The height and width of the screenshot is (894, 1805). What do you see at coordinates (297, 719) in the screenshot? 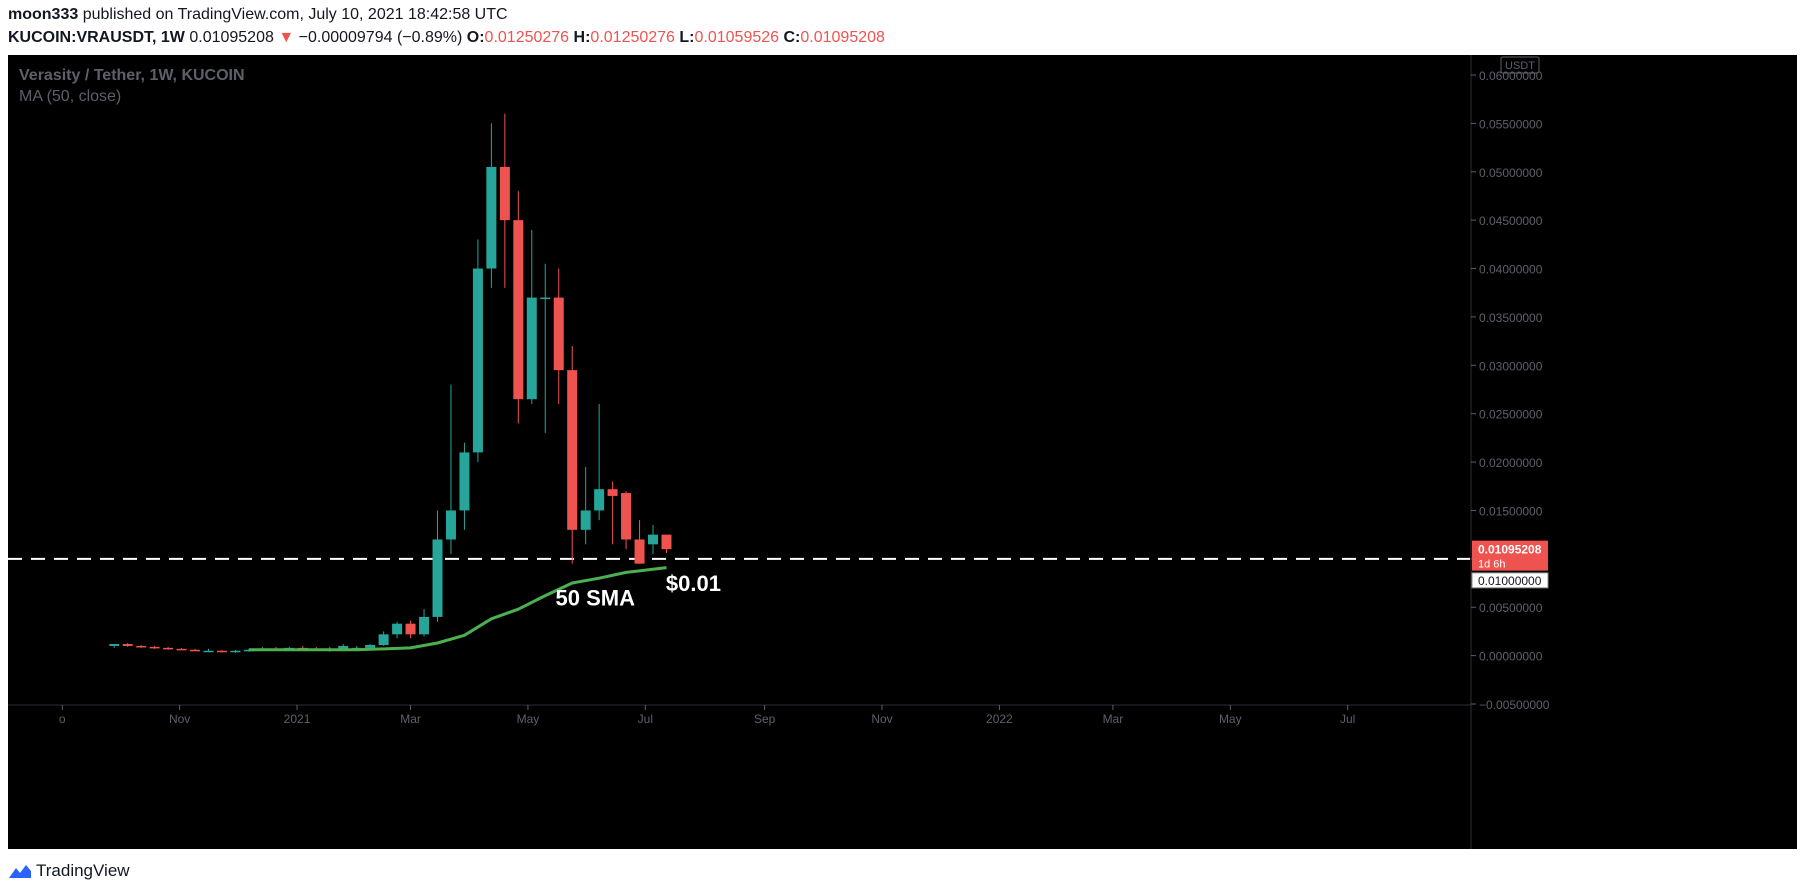
I see `x-tick-label: 2021` at bounding box center [297, 719].